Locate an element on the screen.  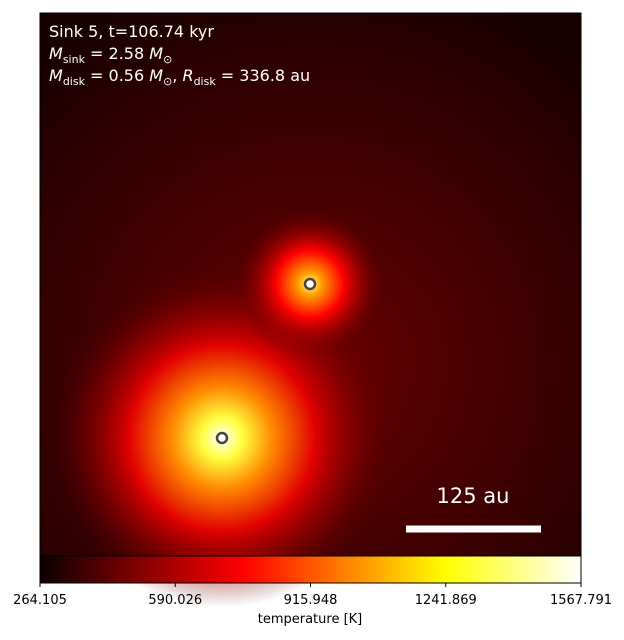
colorbar-ticks: 264.105 590.026 915.948 1241.869 1567.791 is located at coordinates (312, 595).